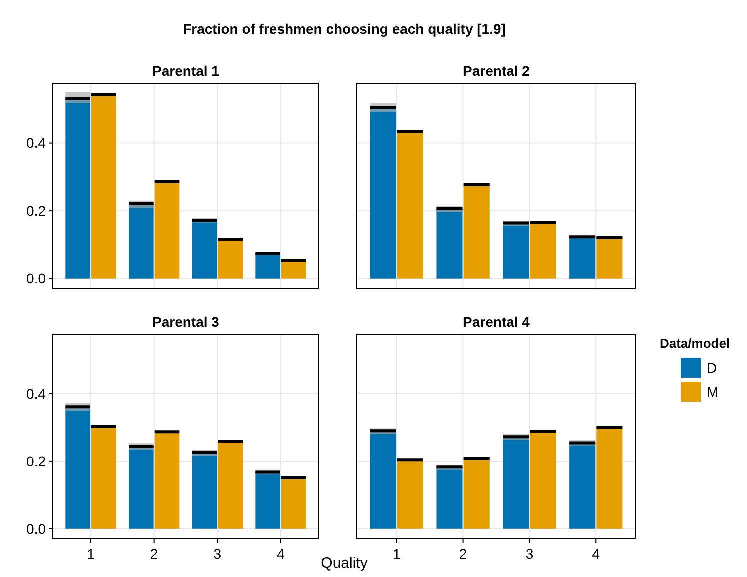 Image resolution: width=747 pixels, height=577 pixels. I want to click on x-axis-title: Quality, so click(344, 563).